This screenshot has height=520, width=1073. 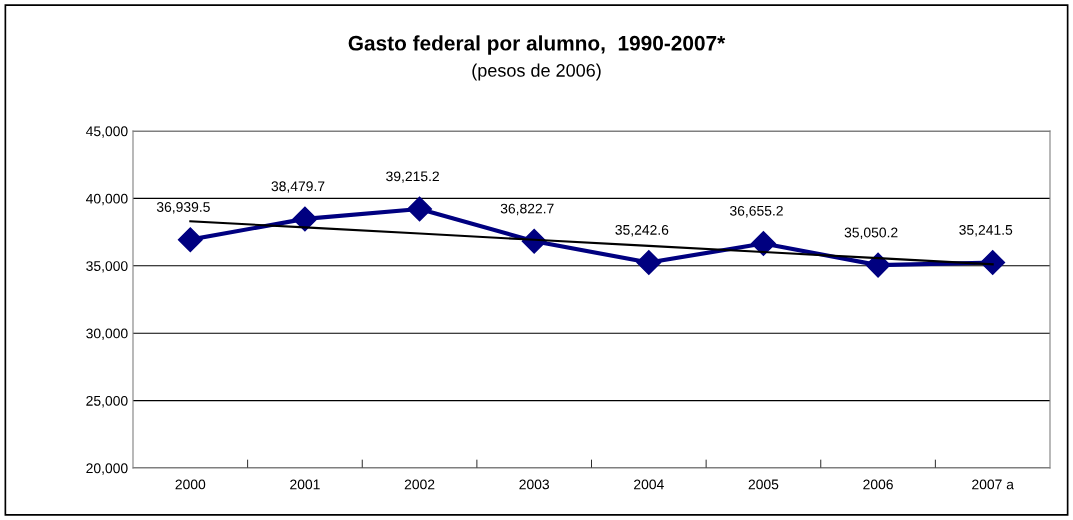 What do you see at coordinates (190, 484) in the screenshot?
I see `x-tick-label: 2000` at bounding box center [190, 484].